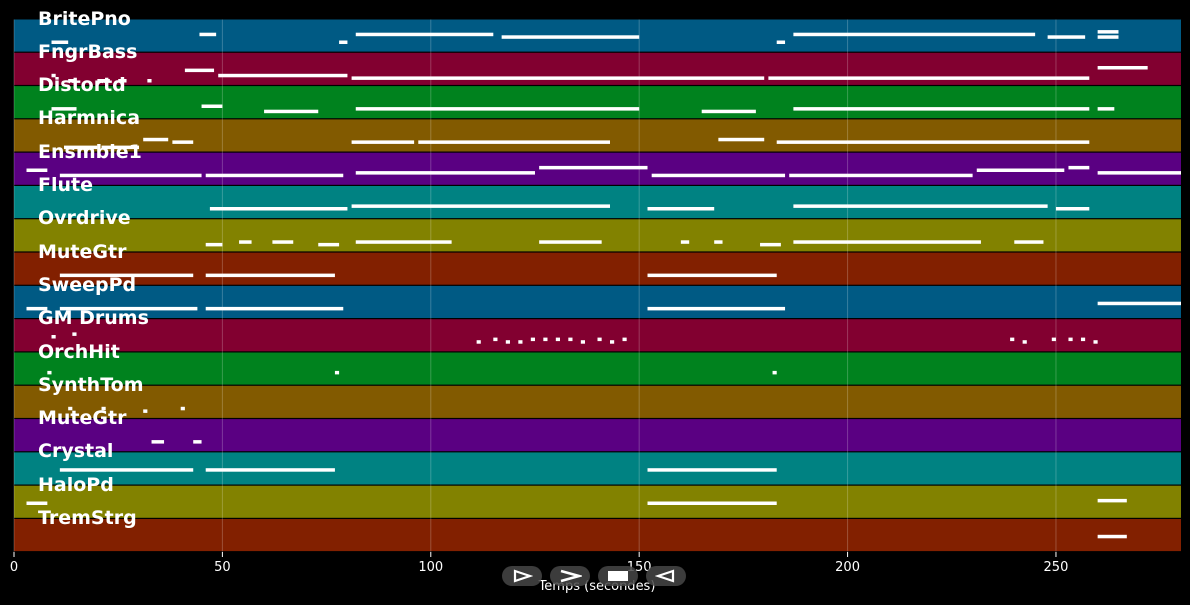  I want to click on track-label: FngrBass, so click(88, 51).